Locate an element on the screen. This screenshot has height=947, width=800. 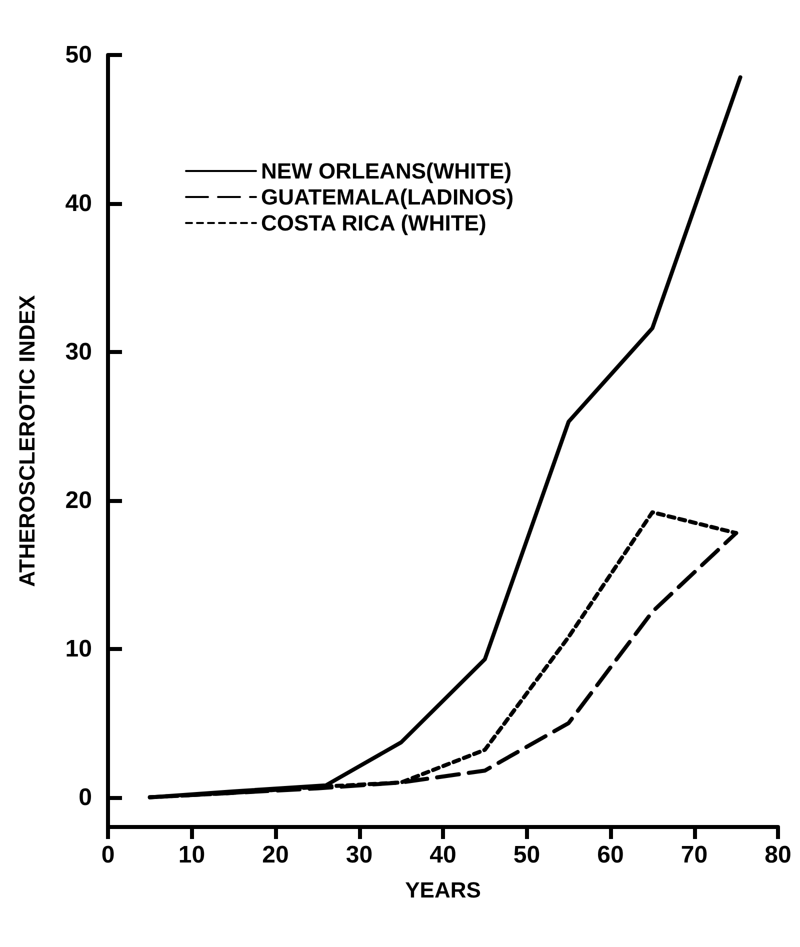
x-tick-label: 20 is located at coordinates (275, 855).